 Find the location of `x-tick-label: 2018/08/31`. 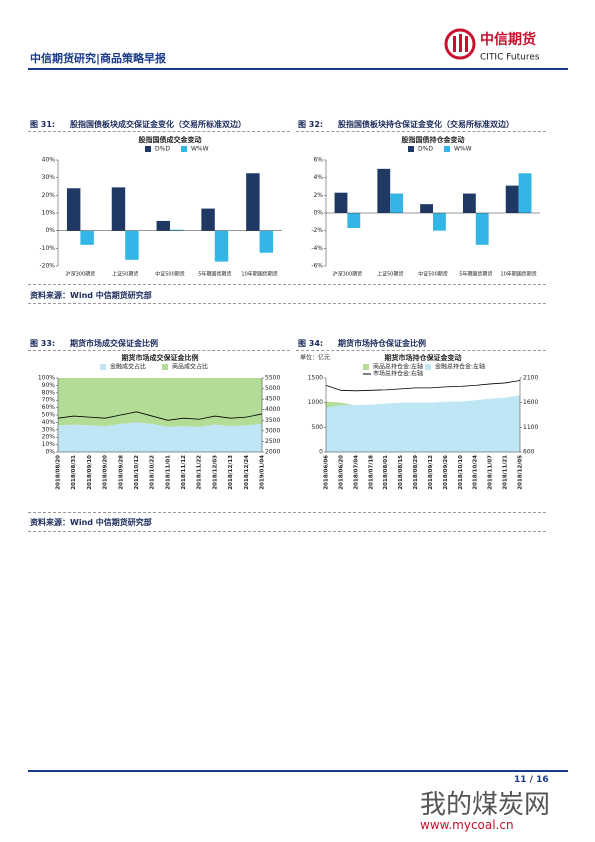

x-tick-label: 2018/08/31 is located at coordinates (74, 472).